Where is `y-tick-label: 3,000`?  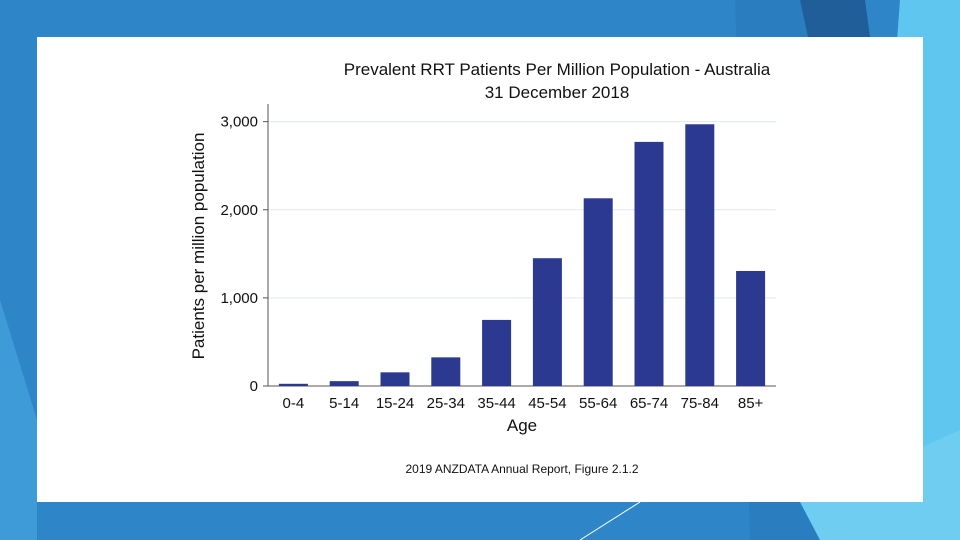
y-tick-label: 3,000 is located at coordinates (239, 122).